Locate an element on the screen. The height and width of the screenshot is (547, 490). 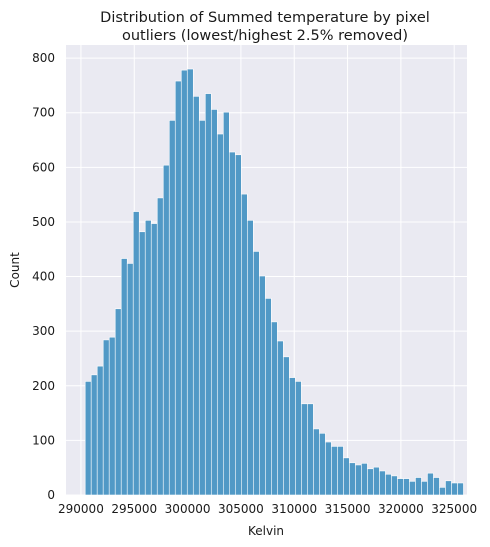
x-tick-label: 305000 is located at coordinates (241, 509).